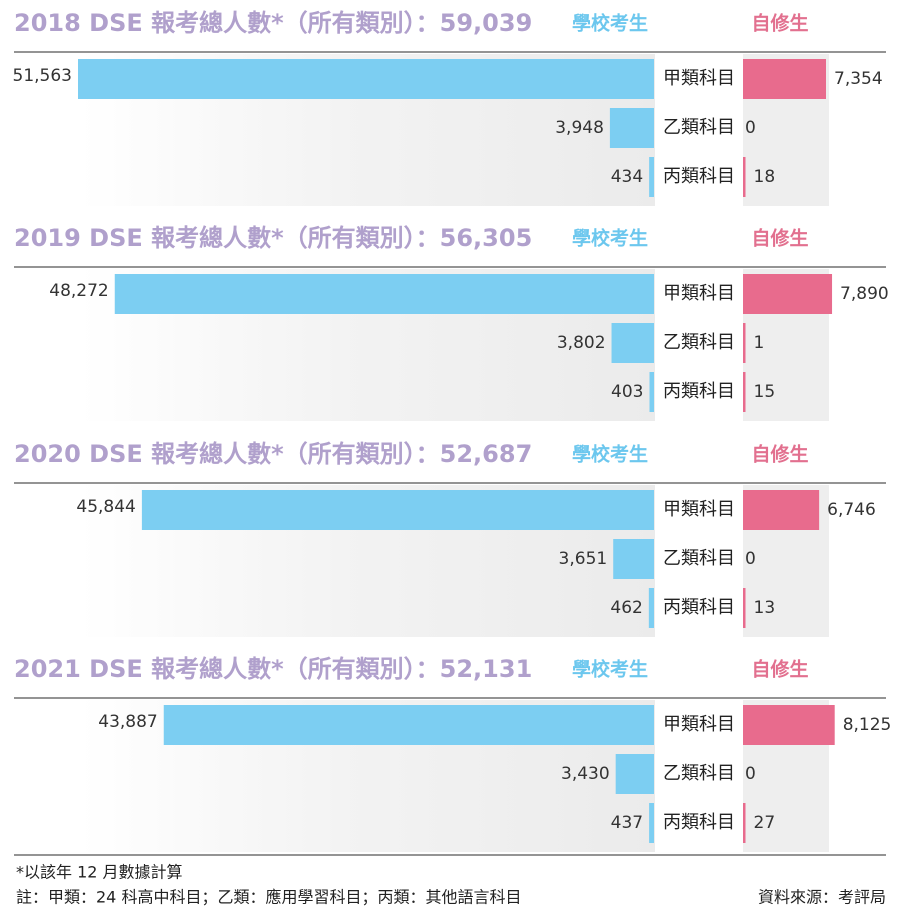 This screenshot has width=900, height=915. What do you see at coordinates (765, 823) in the screenshot?
I see `self-value-label: 27` at bounding box center [765, 823].